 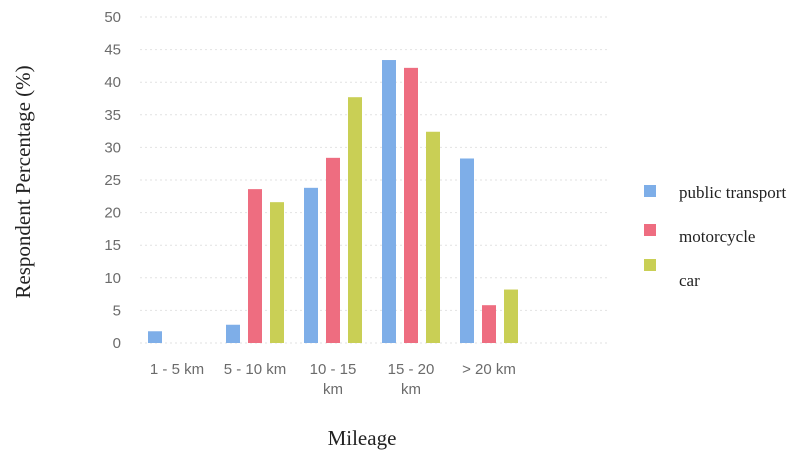 I want to click on x-tick-label-line: > 20 km, so click(x=489, y=369).